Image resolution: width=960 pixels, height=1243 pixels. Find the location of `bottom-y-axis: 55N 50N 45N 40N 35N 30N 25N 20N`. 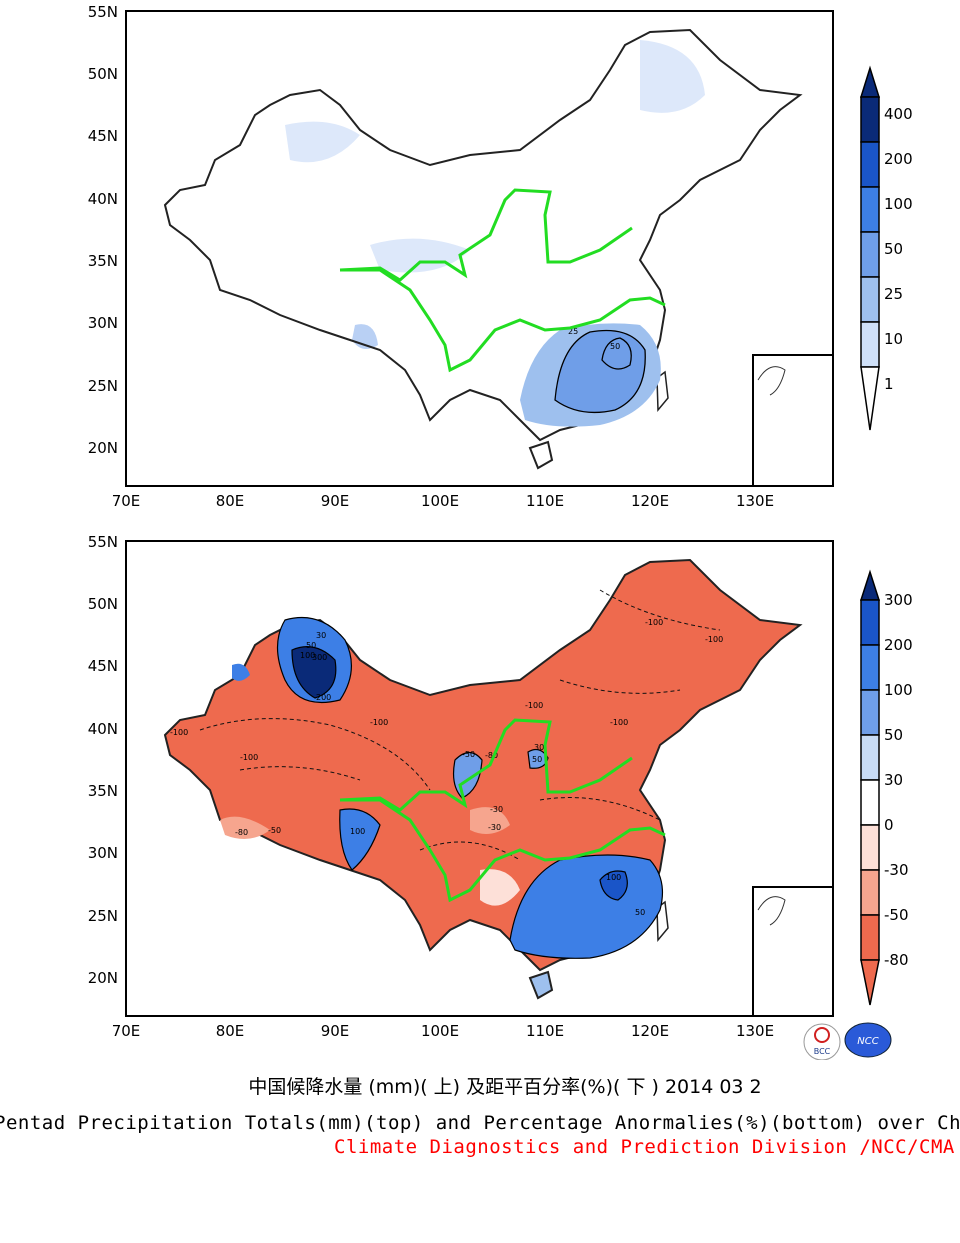

bottom-y-axis: 55N 50N 45N 40N 35N 30N 25N 20N is located at coordinates (103, 760).